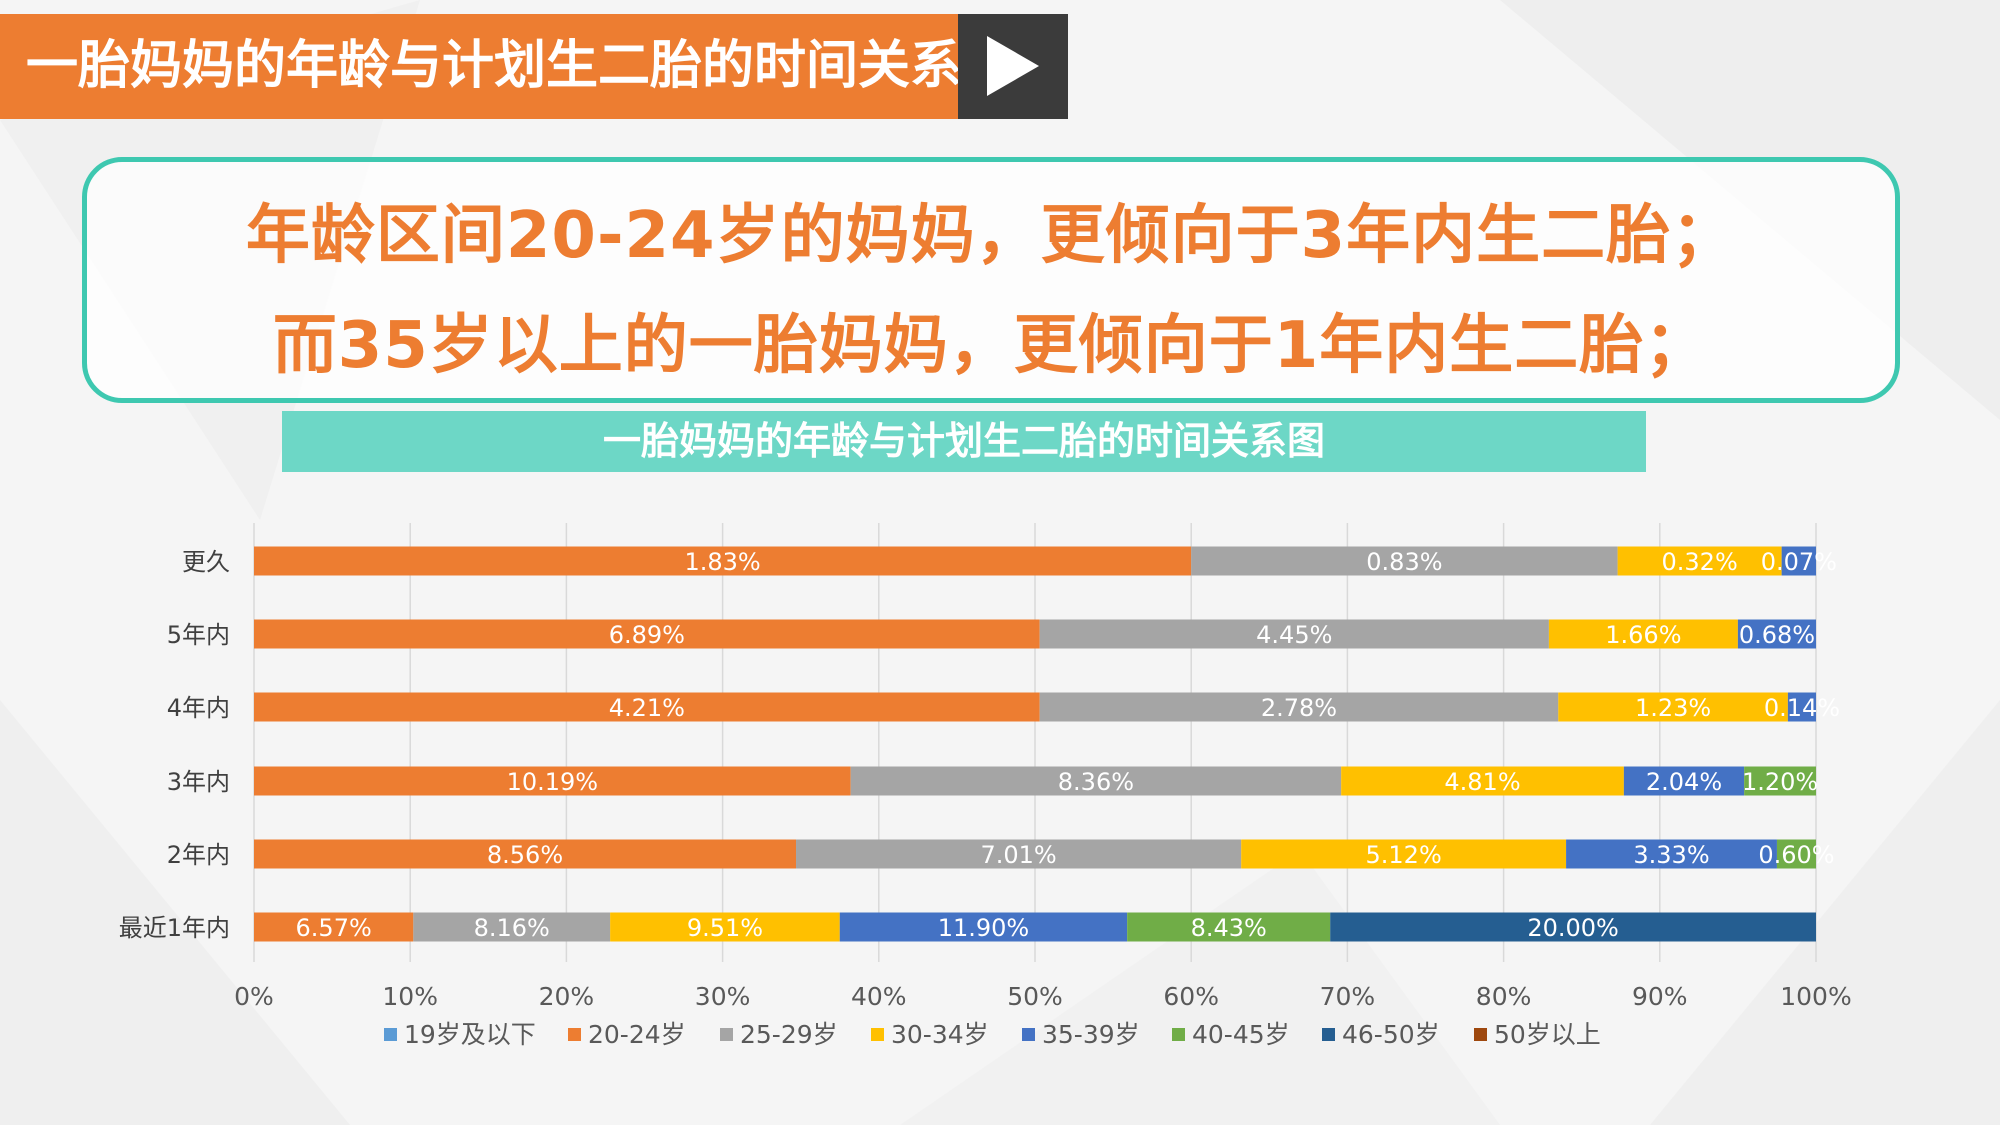 Image resolution: width=2000 pixels, height=1125 pixels. I want to click on x-tick-label: 30%, so click(723, 996).